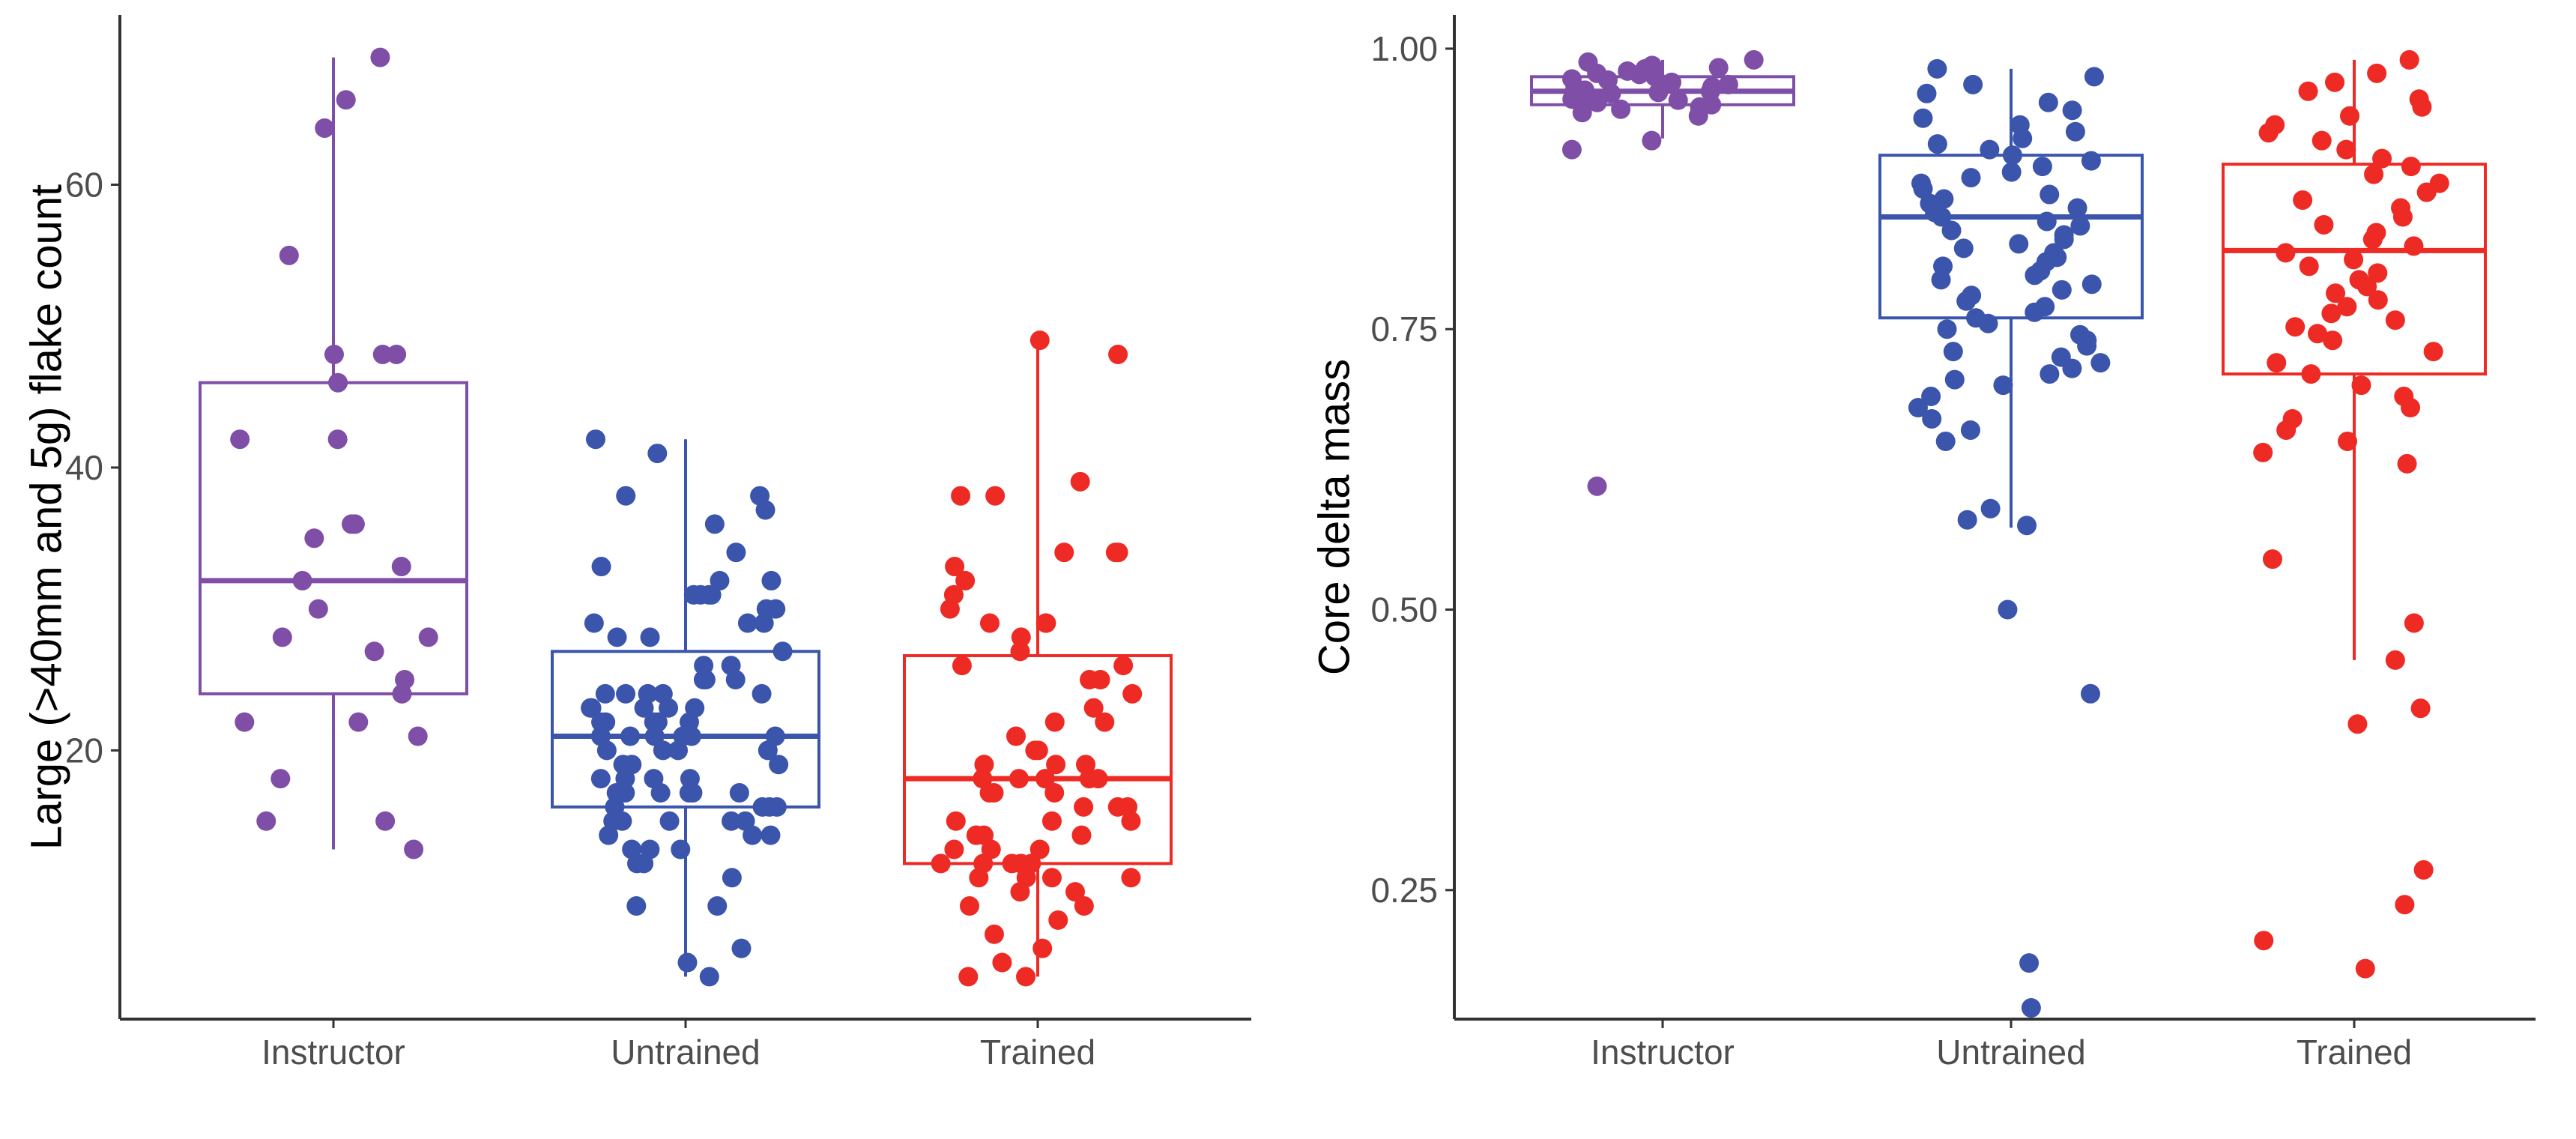  Describe the element at coordinates (84, 468) in the screenshot. I see `y-tick-label: 40` at that location.